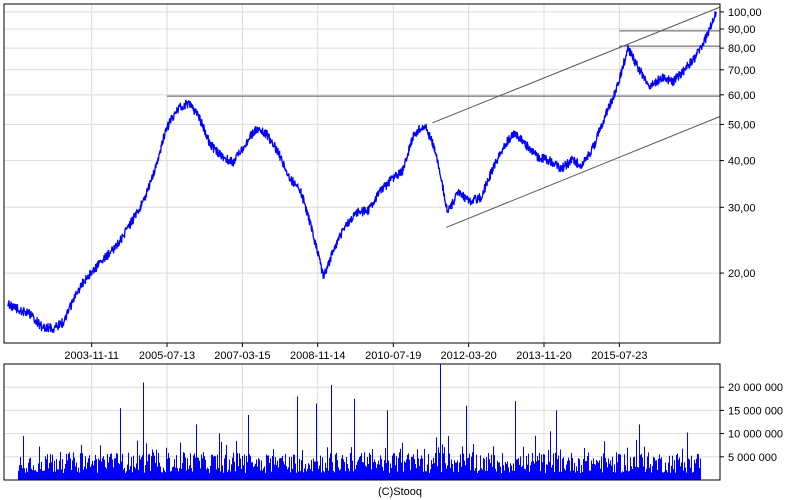 This screenshot has height=500, width=800. Describe the element at coordinates (742, 125) in the screenshot. I see `price-y-tick-label: 50,00` at that location.